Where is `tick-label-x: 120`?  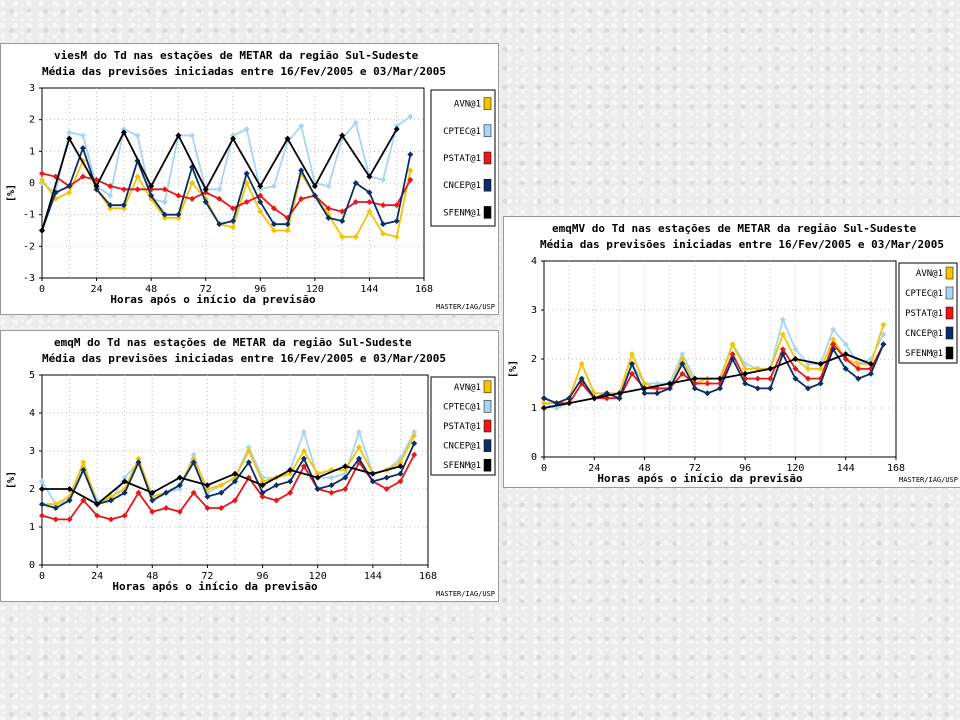 tick-label-x: 120 is located at coordinates (795, 468).